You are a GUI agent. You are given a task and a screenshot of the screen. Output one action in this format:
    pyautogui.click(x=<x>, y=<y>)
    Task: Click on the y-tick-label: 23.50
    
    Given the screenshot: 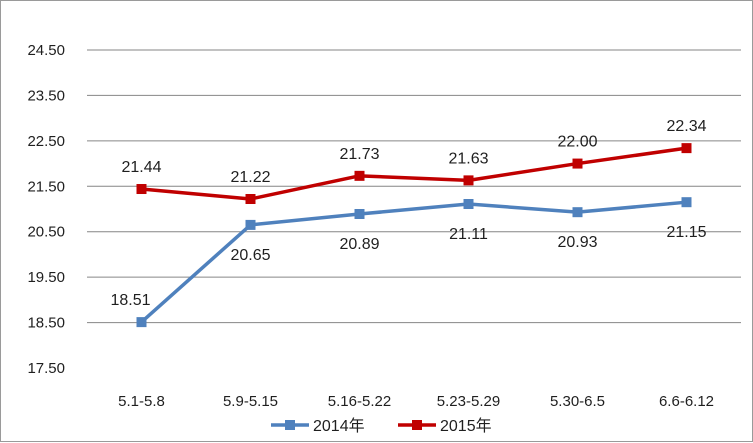 What is the action you would take?
    pyautogui.click(x=46, y=95)
    